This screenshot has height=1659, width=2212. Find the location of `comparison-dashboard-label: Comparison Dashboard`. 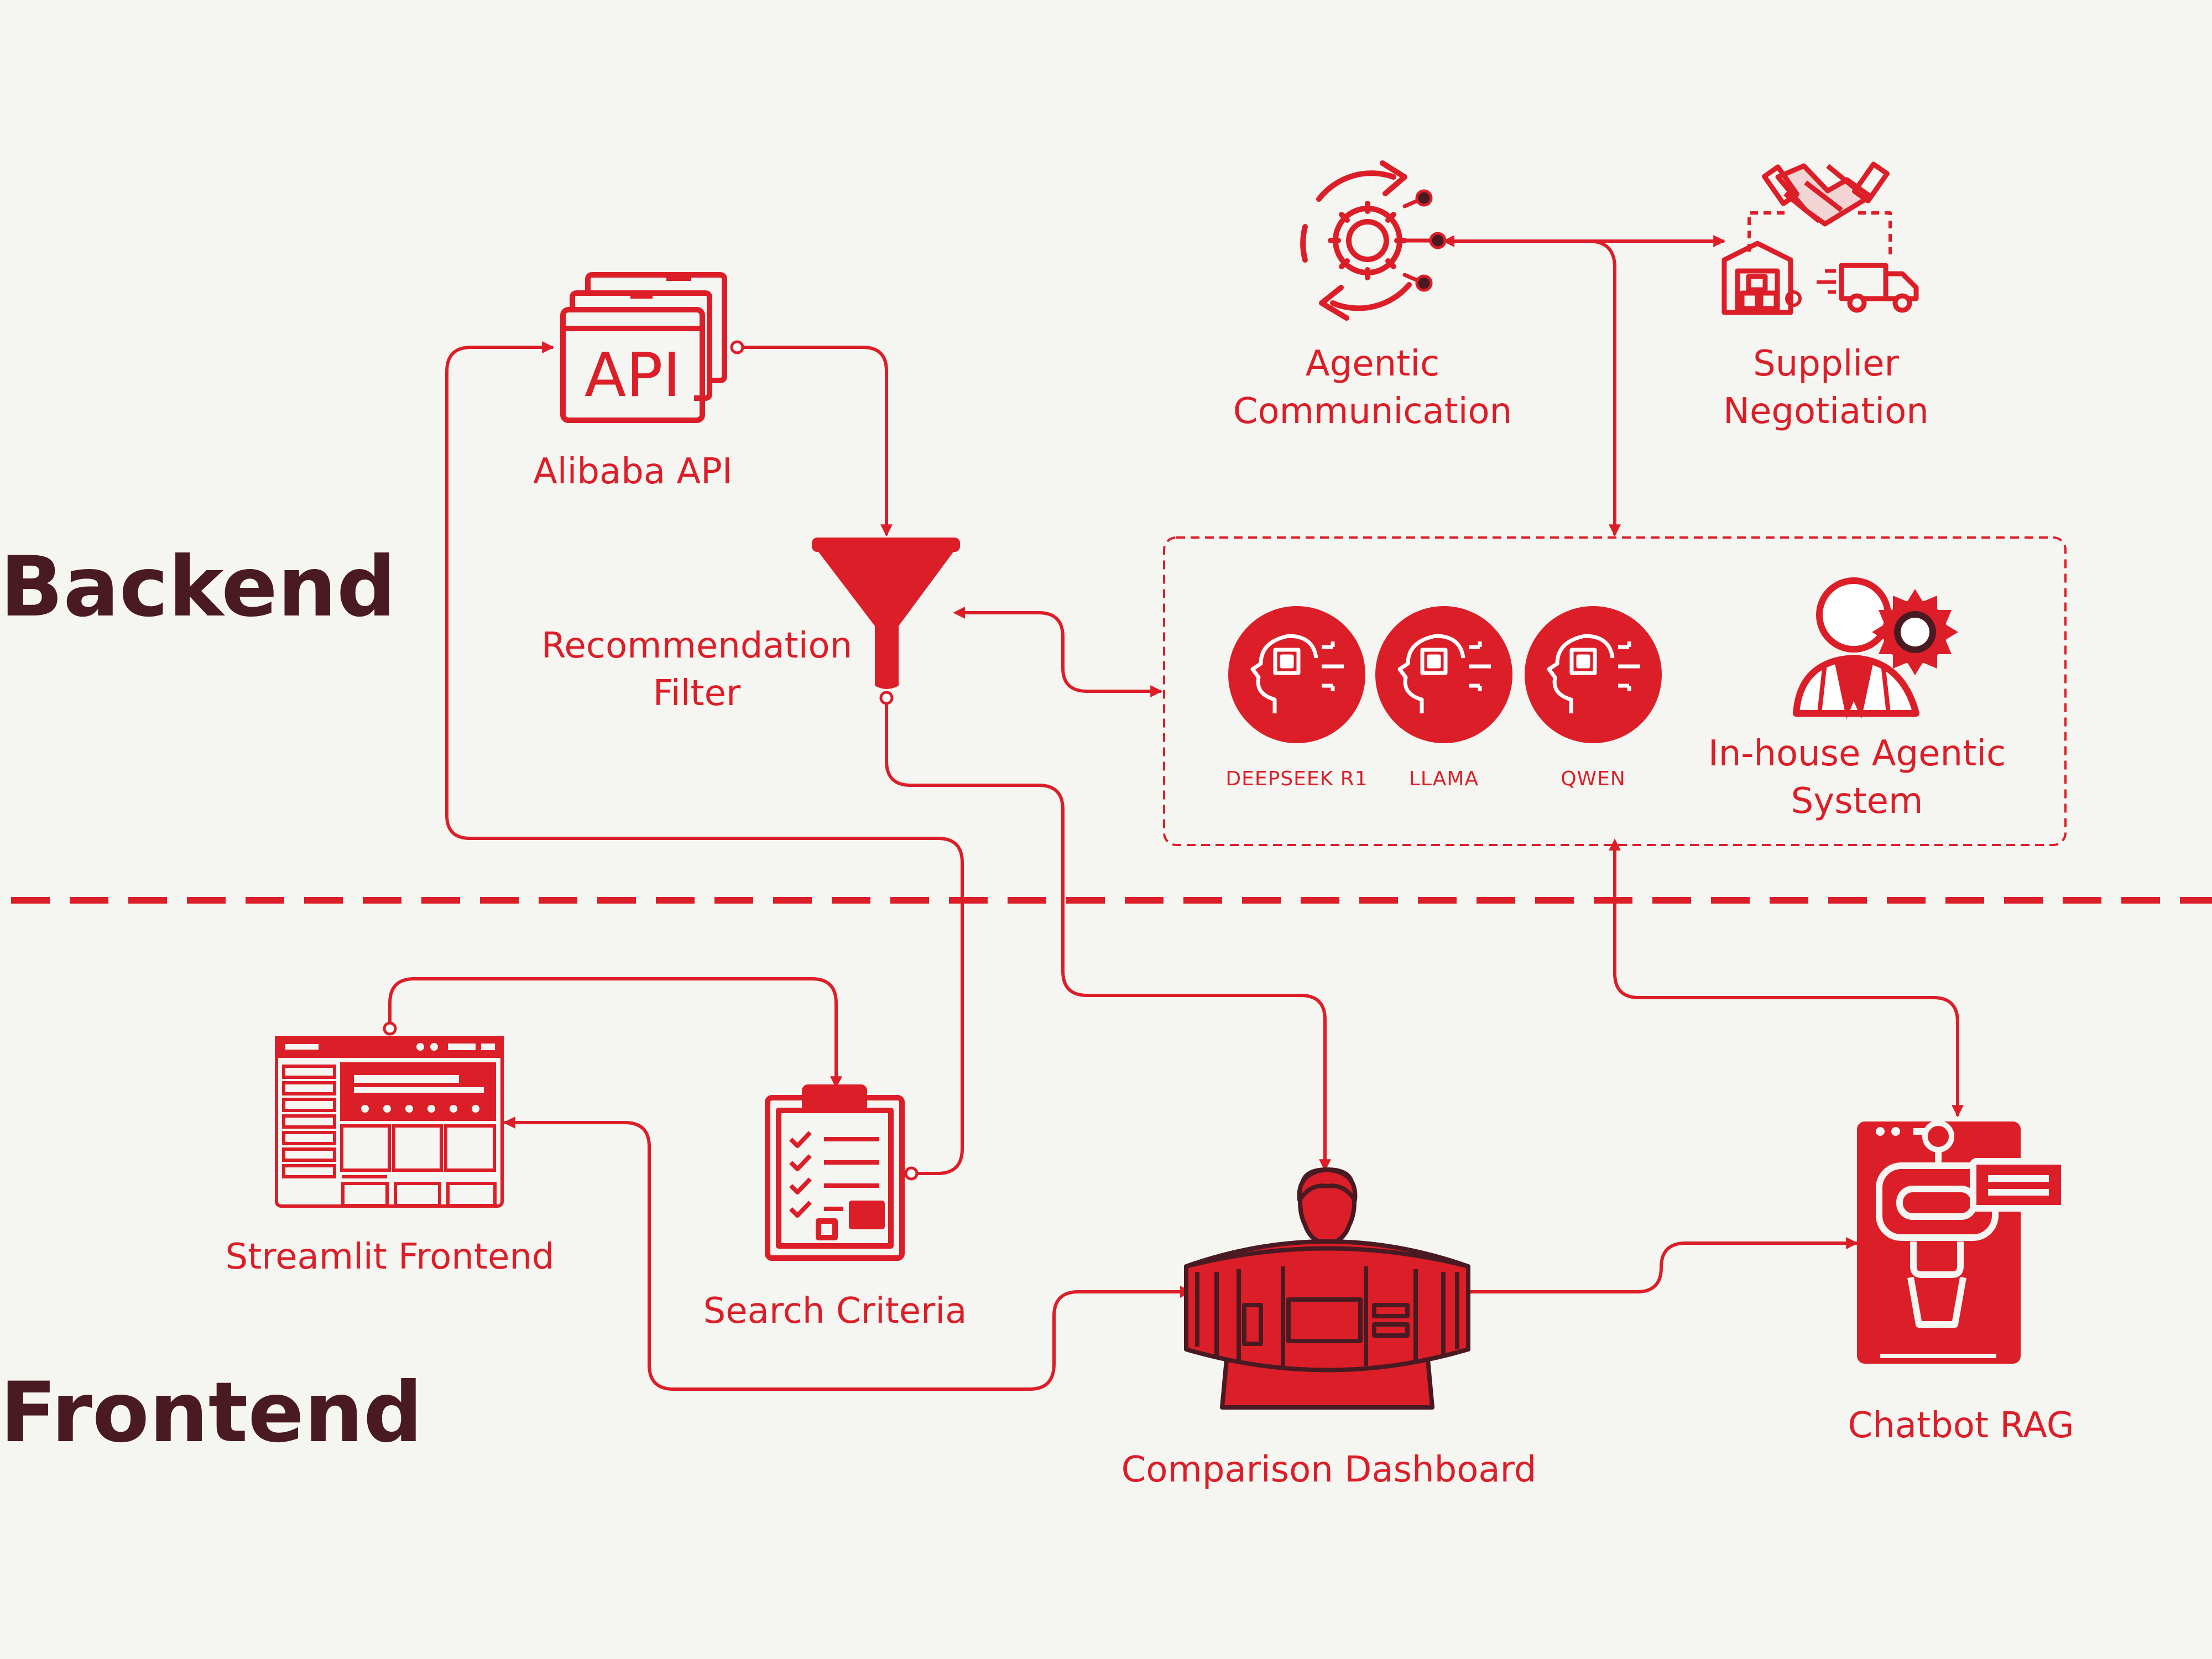

comparison-dashboard-label: Comparison Dashboard is located at coordinates (1329, 1469).